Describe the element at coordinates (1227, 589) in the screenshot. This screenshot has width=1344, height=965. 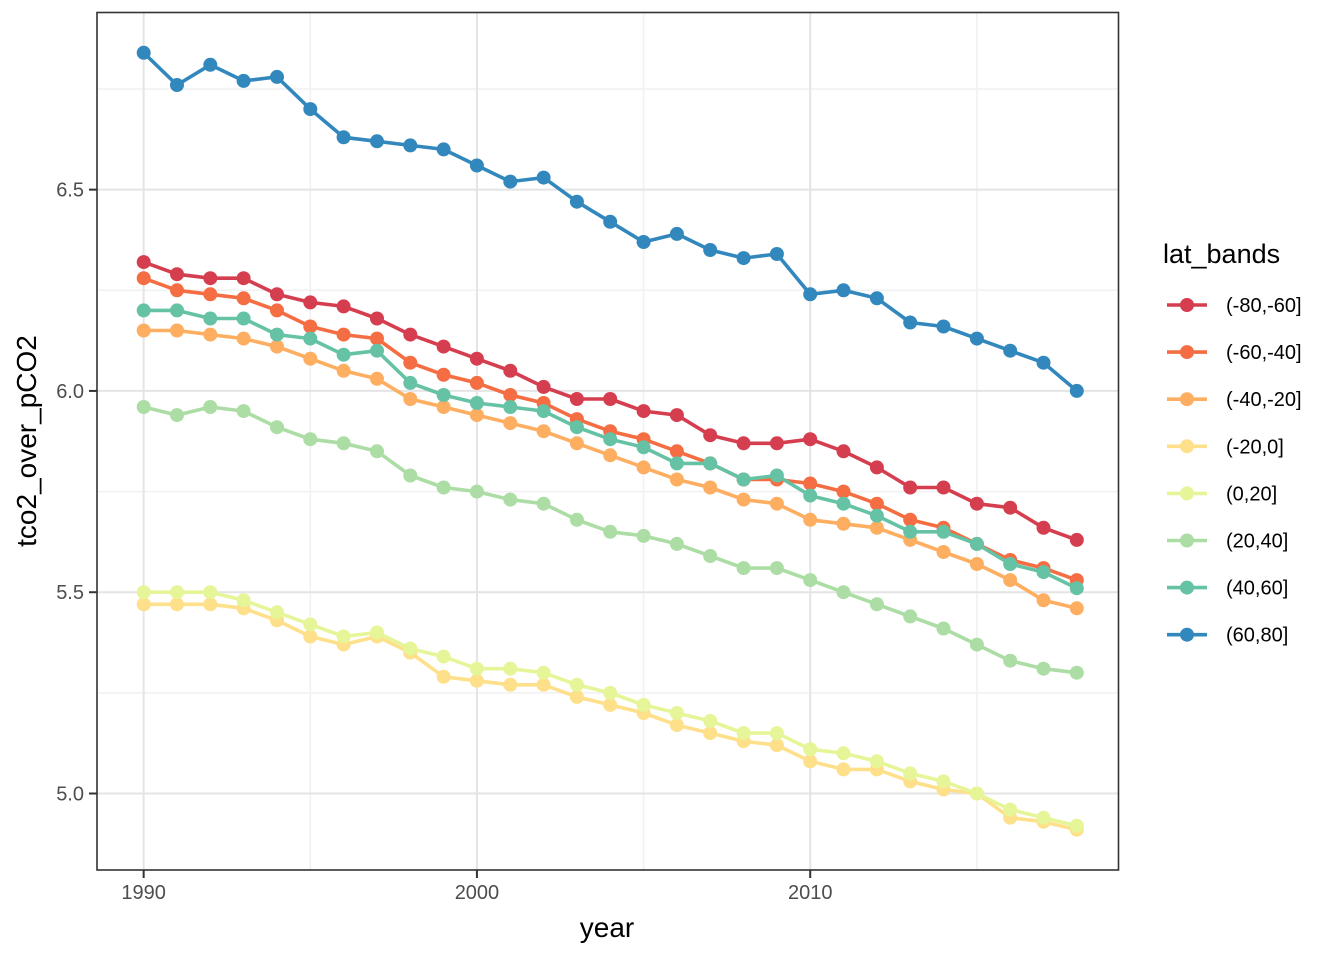
I see `legend-item: (40,60]` at that location.